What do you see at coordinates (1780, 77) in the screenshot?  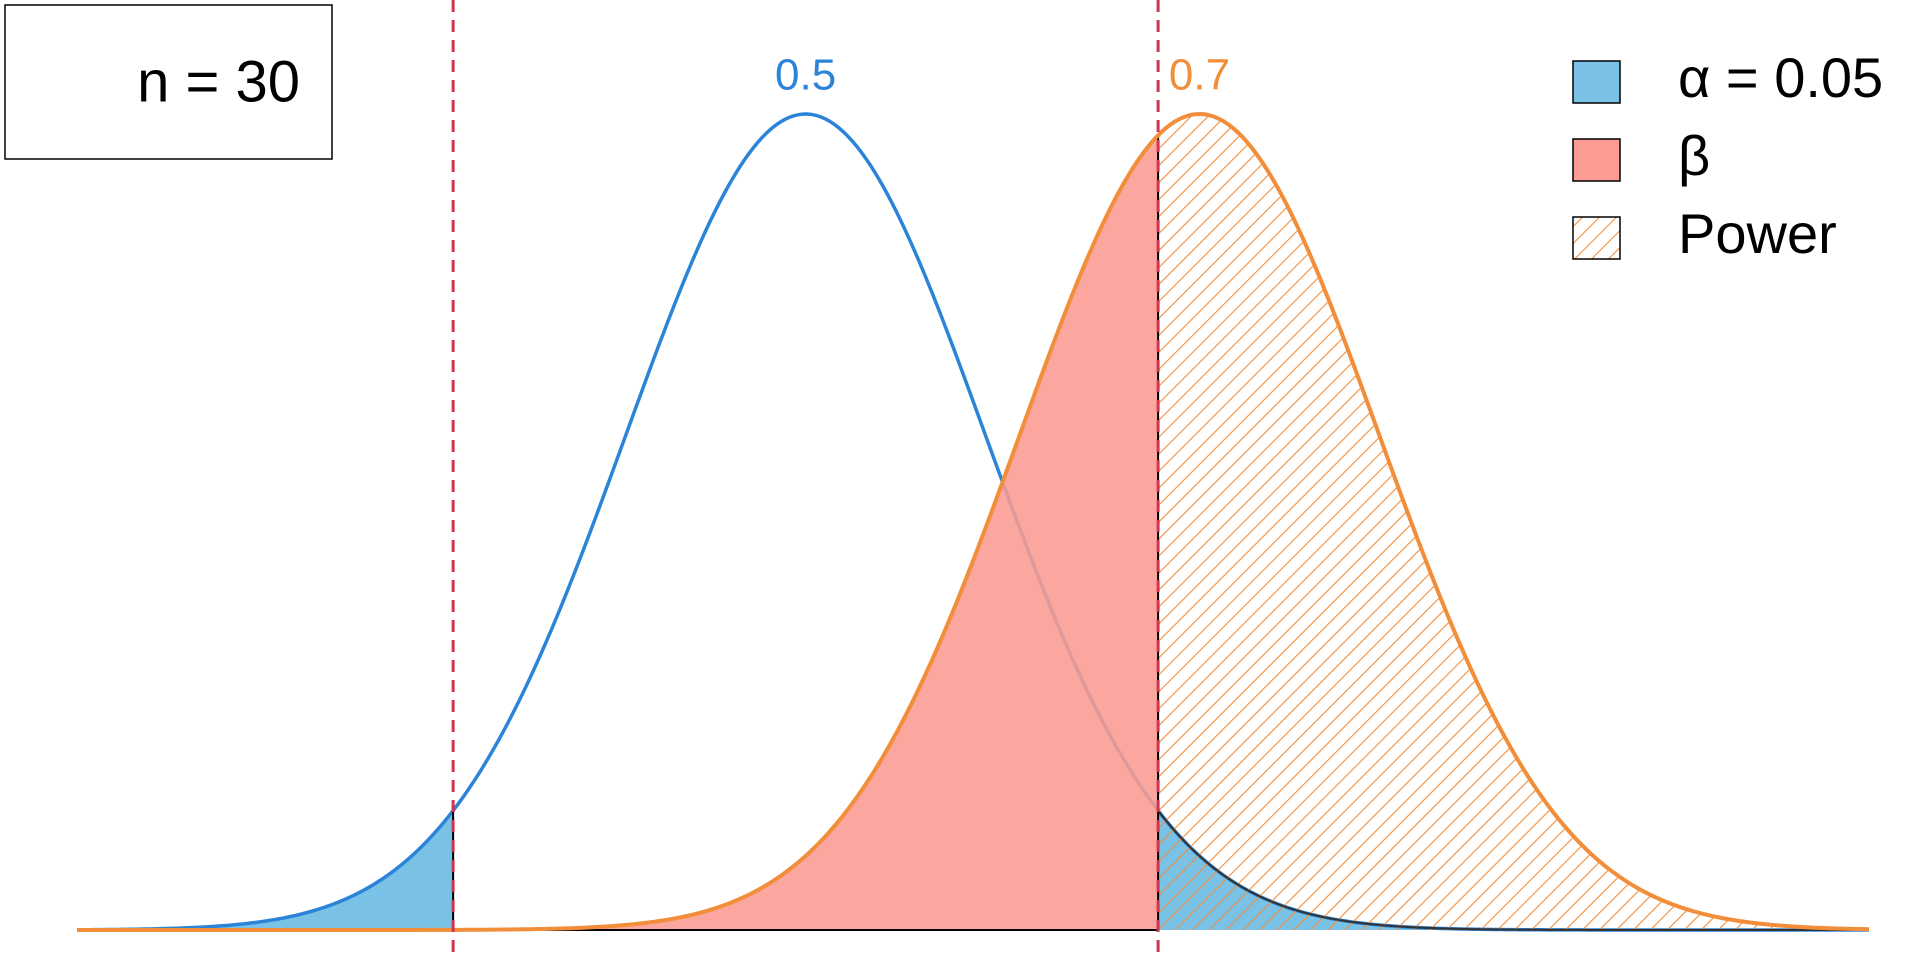 I see `legend-label: α = 0.05` at bounding box center [1780, 77].